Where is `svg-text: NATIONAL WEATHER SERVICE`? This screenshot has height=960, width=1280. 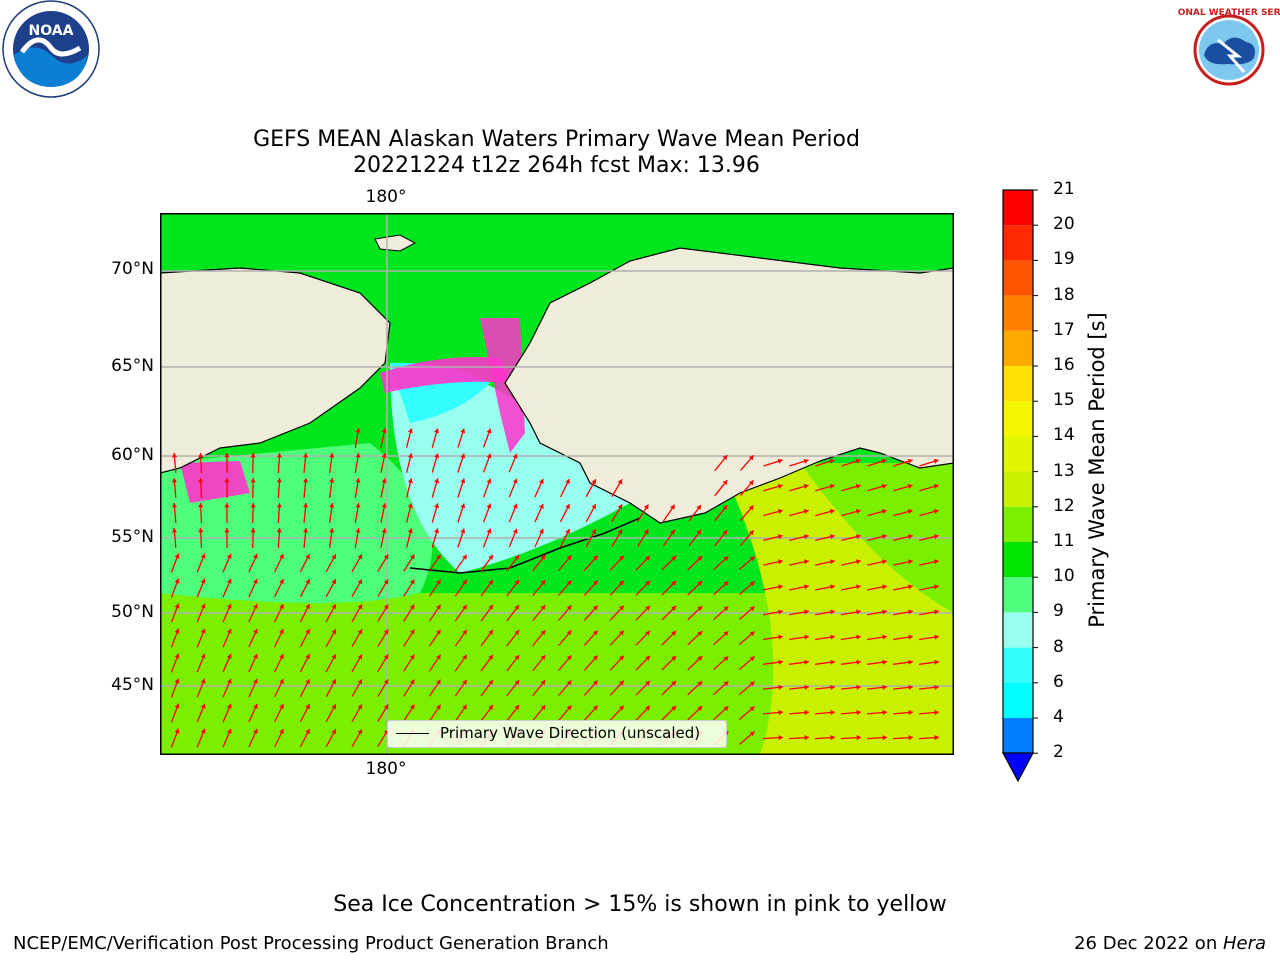
svg-text: NATIONAL WEATHER SERVICE is located at coordinates (1229, 13).